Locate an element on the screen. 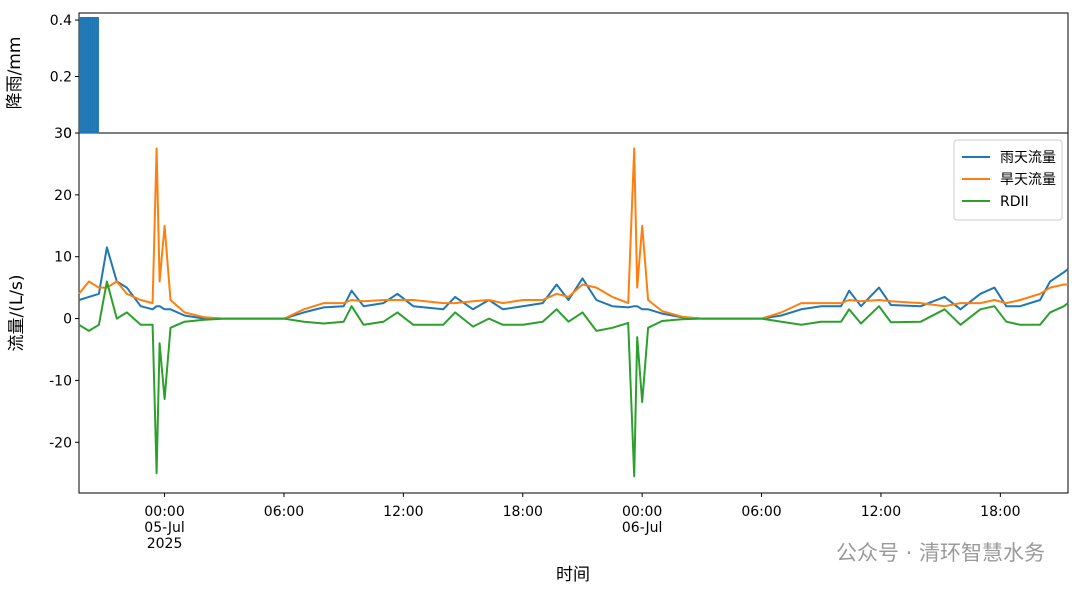 The image size is (1080, 596). y-tick-label: -10 is located at coordinates (60, 381).